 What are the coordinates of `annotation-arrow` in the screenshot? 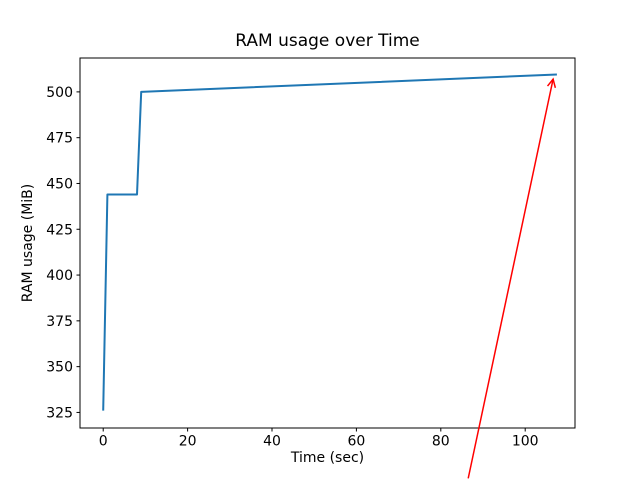 It's located at (512, 278).